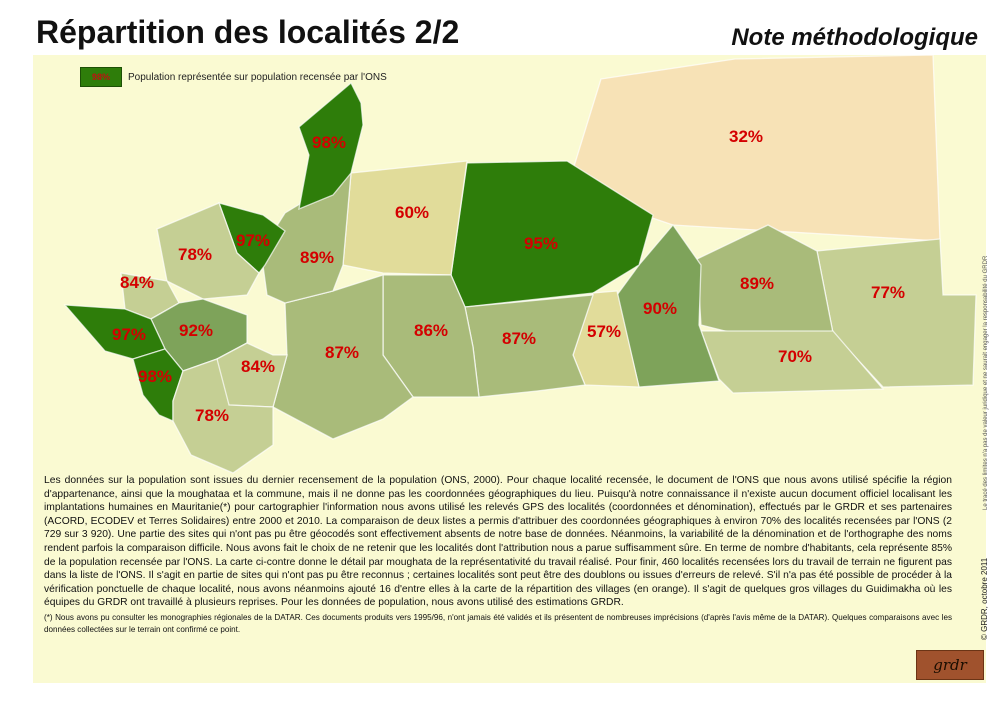 Image resolution: width=1006 pixels, height=711 pixels. Describe the element at coordinates (888, 292) in the screenshot. I see `region-label: 77%` at that location.